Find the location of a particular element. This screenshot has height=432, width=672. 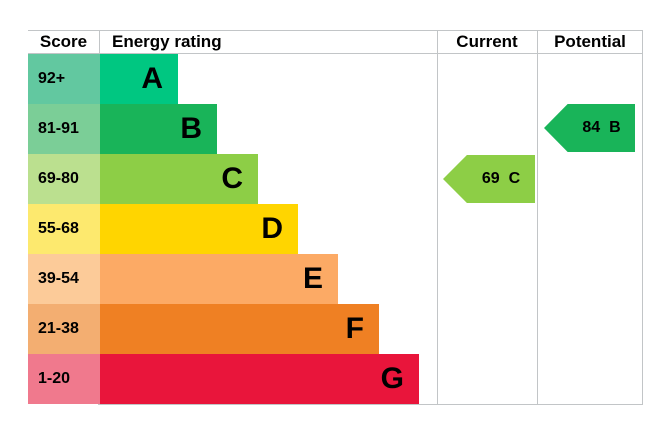

band-row-e: 39-54 E is located at coordinates (335, 279).